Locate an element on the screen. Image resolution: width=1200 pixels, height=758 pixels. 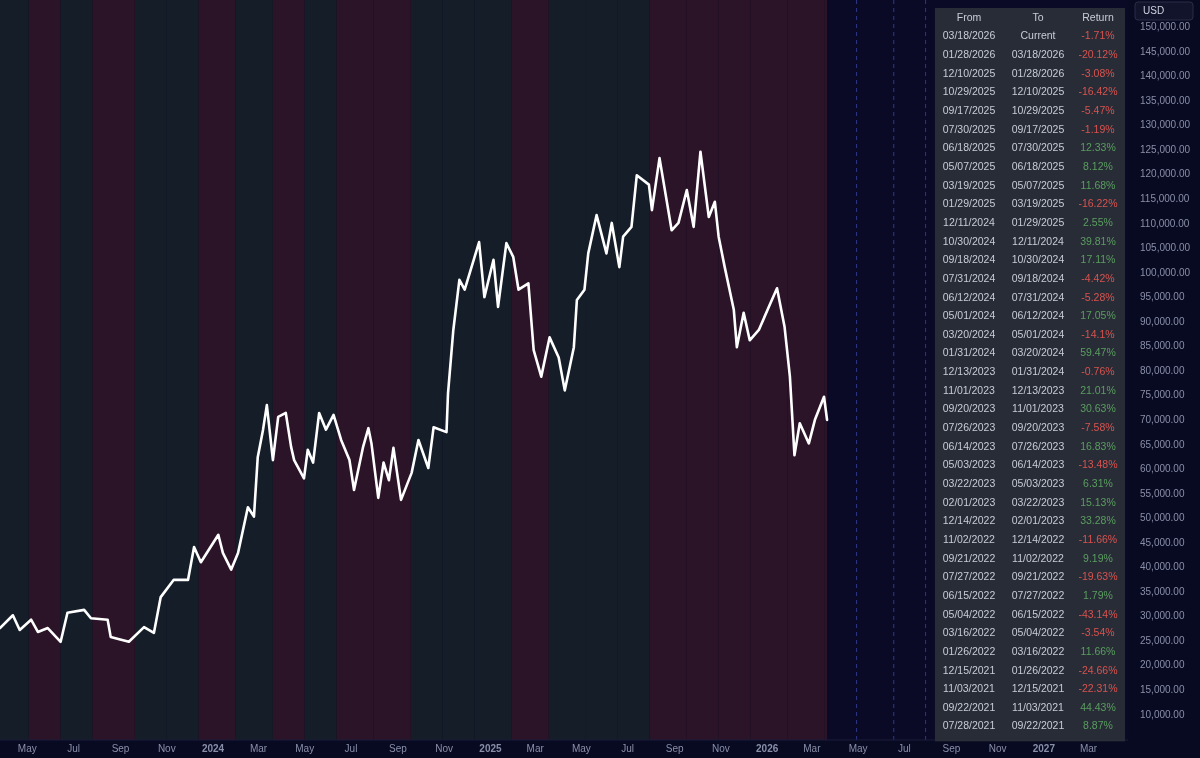
text: 12/14/2022 is located at coordinates (1038, 538).